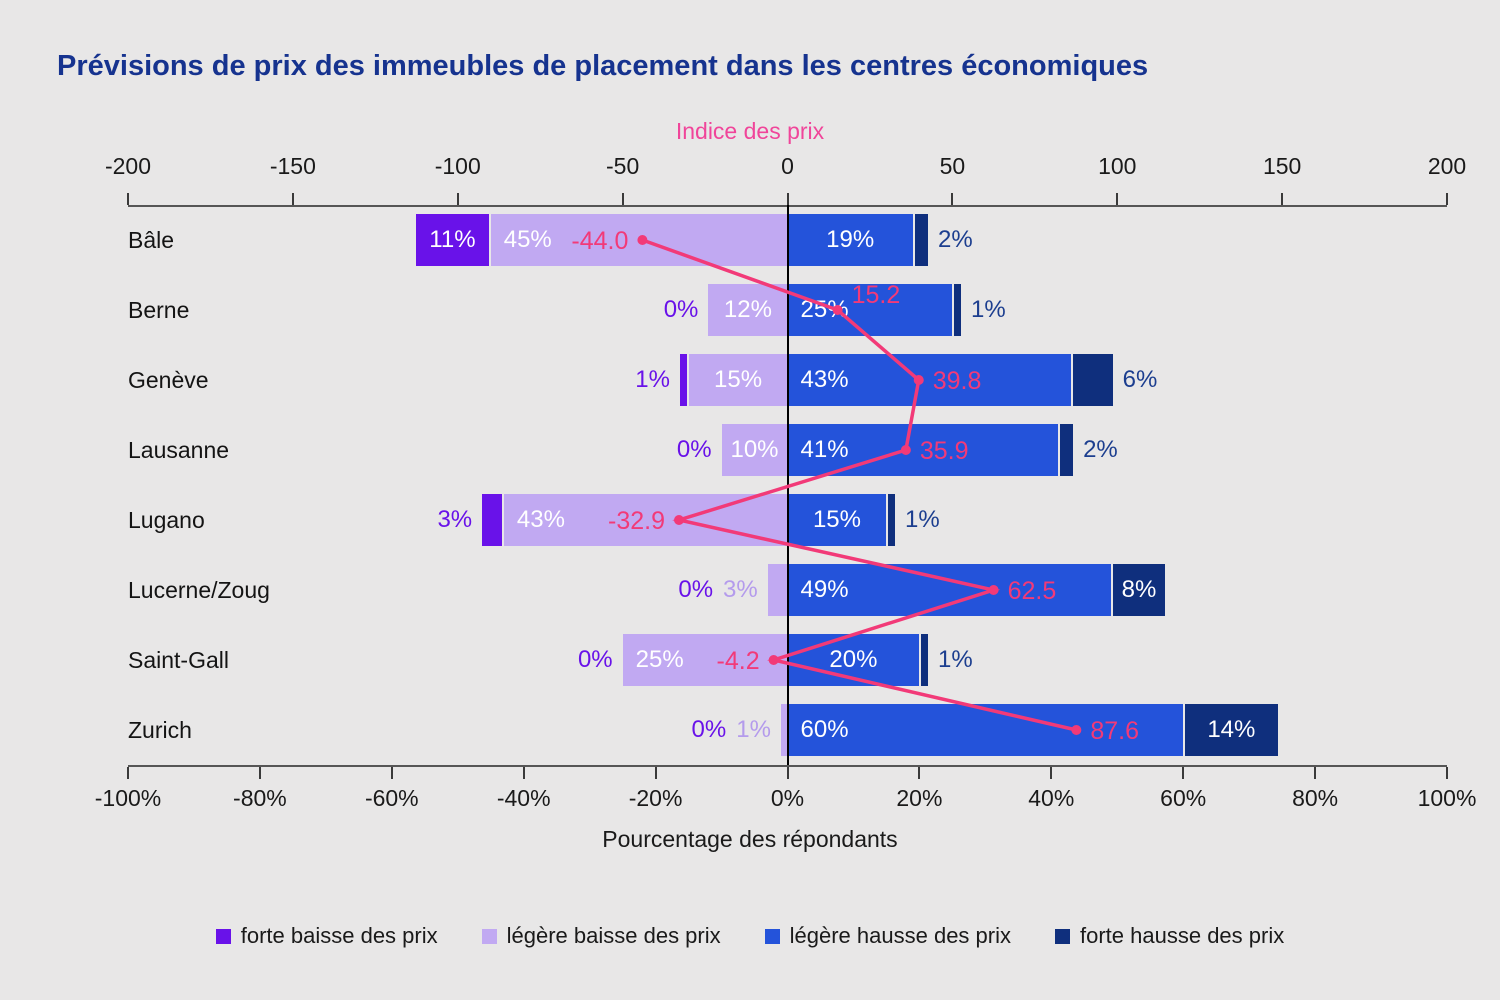 The width and height of the screenshot is (1500, 1000). Describe the element at coordinates (457, 166) in the screenshot. I see `top-axis-tick-label: -100` at that location.